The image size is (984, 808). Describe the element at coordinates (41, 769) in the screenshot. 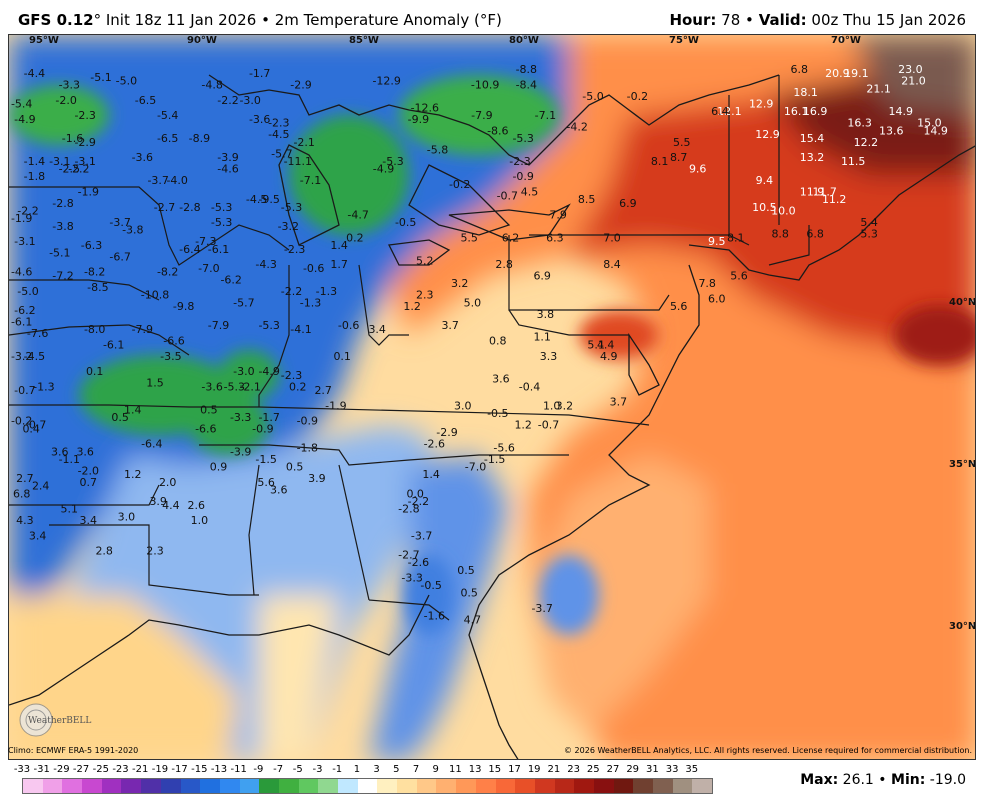

I see `colorbar-tick-label: -31` at that location.